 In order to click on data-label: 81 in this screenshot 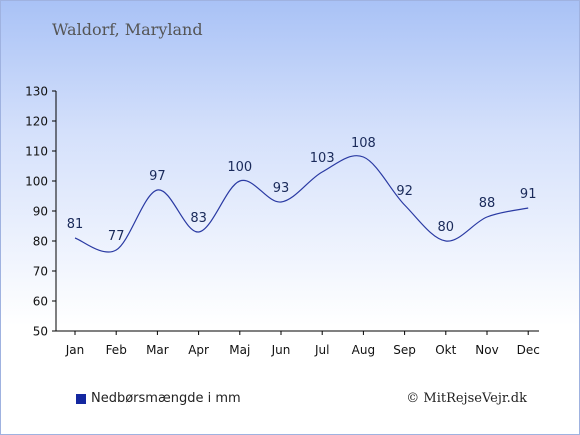, I will do `click(75, 224)`.